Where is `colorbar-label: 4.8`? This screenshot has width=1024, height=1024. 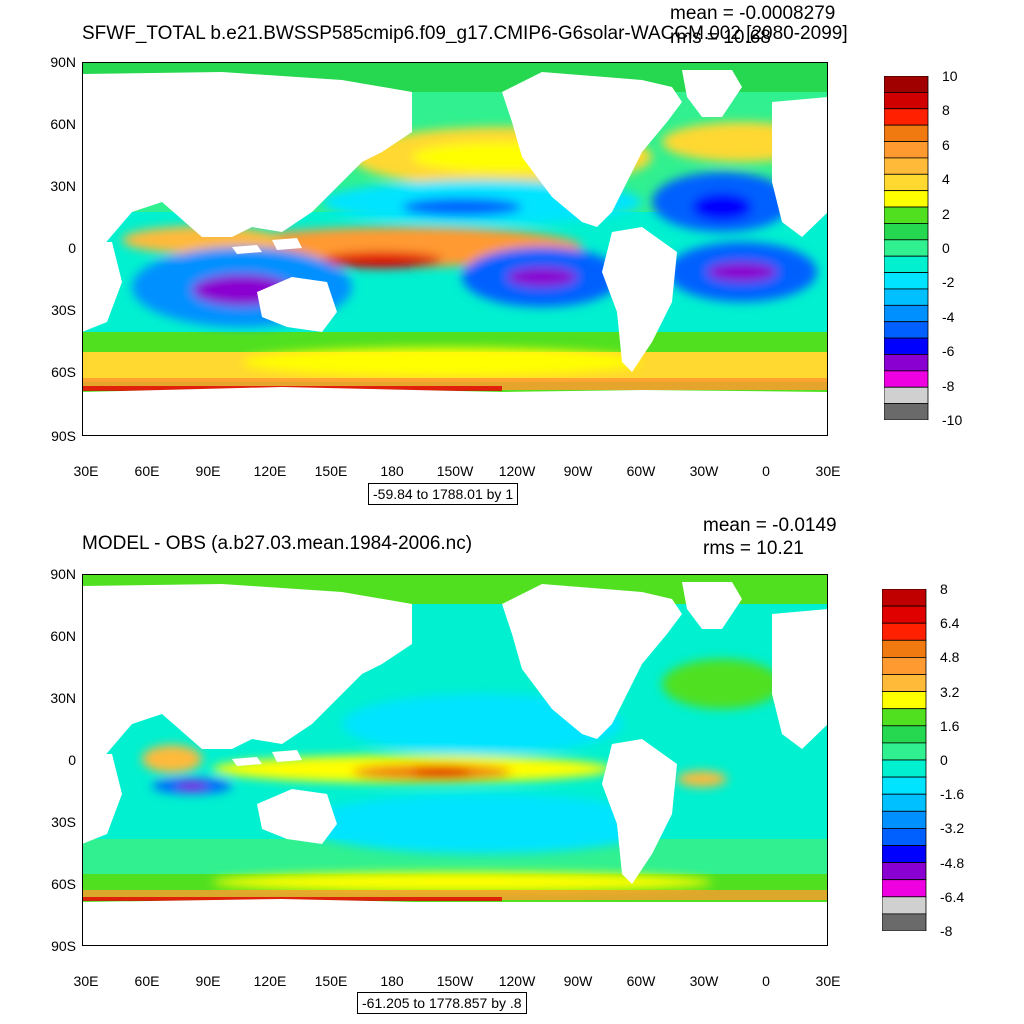
colorbar-label: 4.8 is located at coordinates (950, 657).